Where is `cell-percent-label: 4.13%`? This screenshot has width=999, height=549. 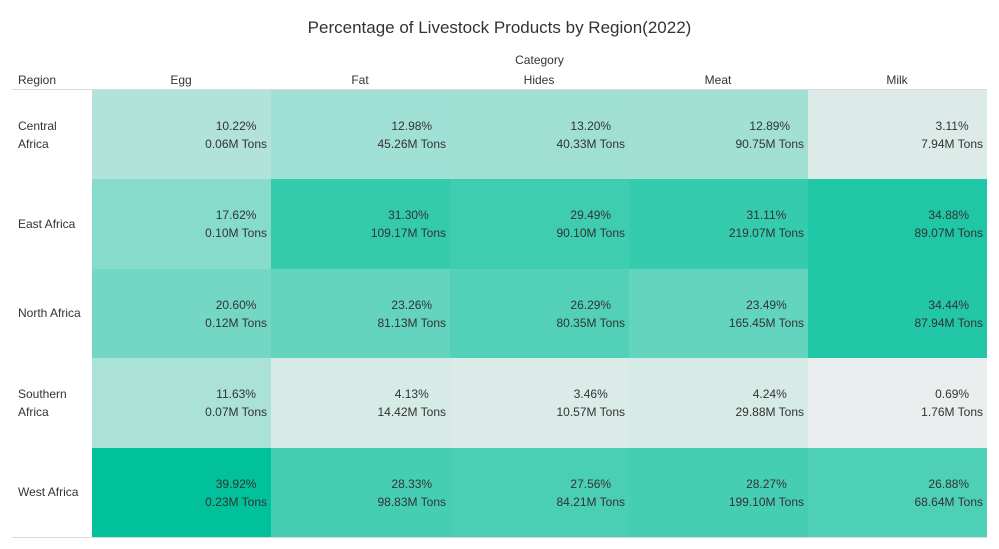
cell-percent-label: 4.13% is located at coordinates (411, 394).